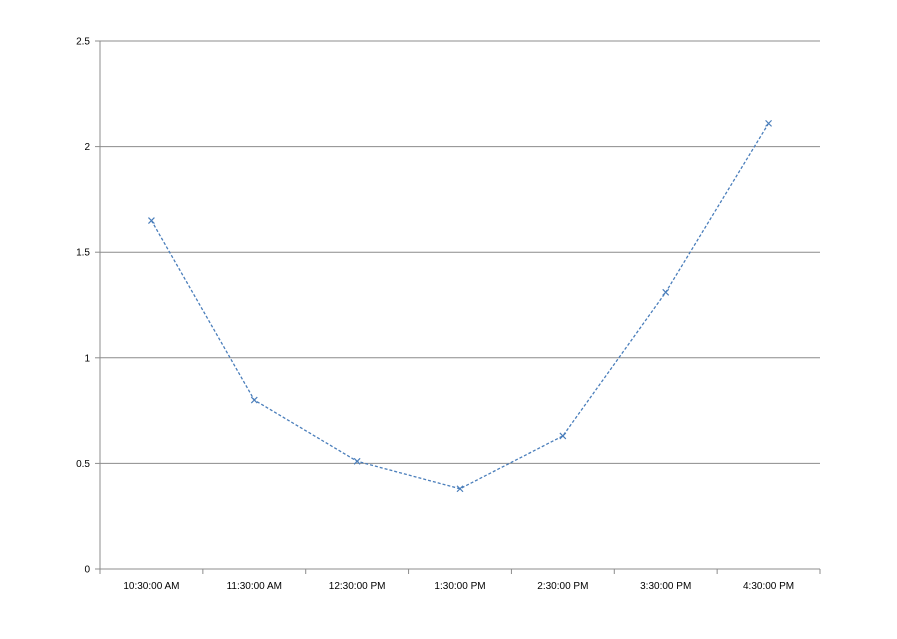  I want to click on y-tick-label: 2, so click(87, 147).